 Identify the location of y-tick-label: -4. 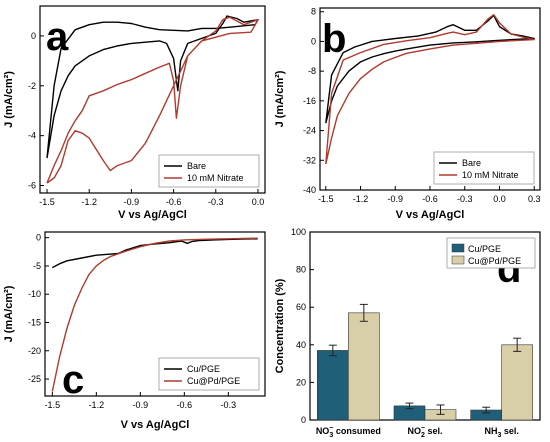
(32, 136).